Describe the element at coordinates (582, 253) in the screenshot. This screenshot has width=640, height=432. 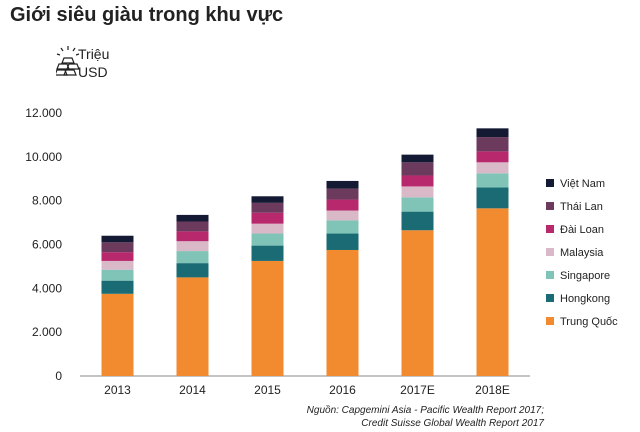
I see `legend-label: Malaysia` at that location.